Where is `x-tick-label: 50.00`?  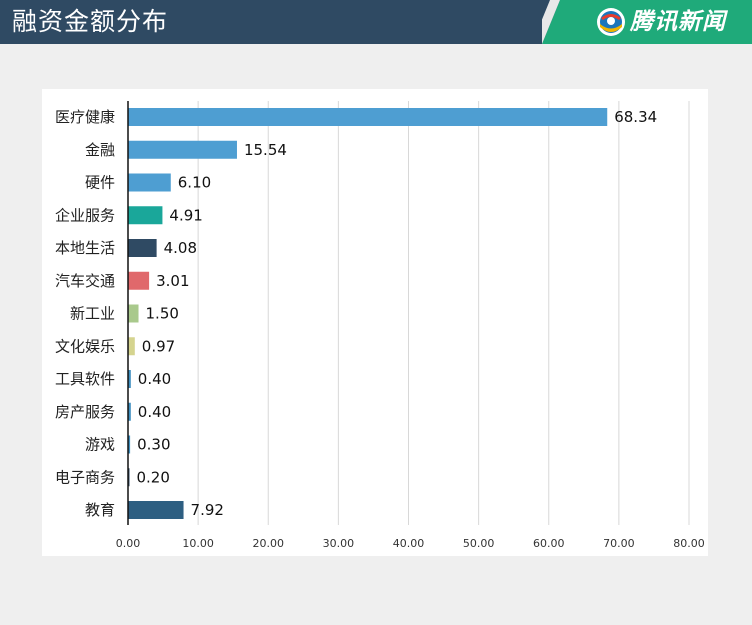 x-tick-label: 50.00 is located at coordinates (479, 543).